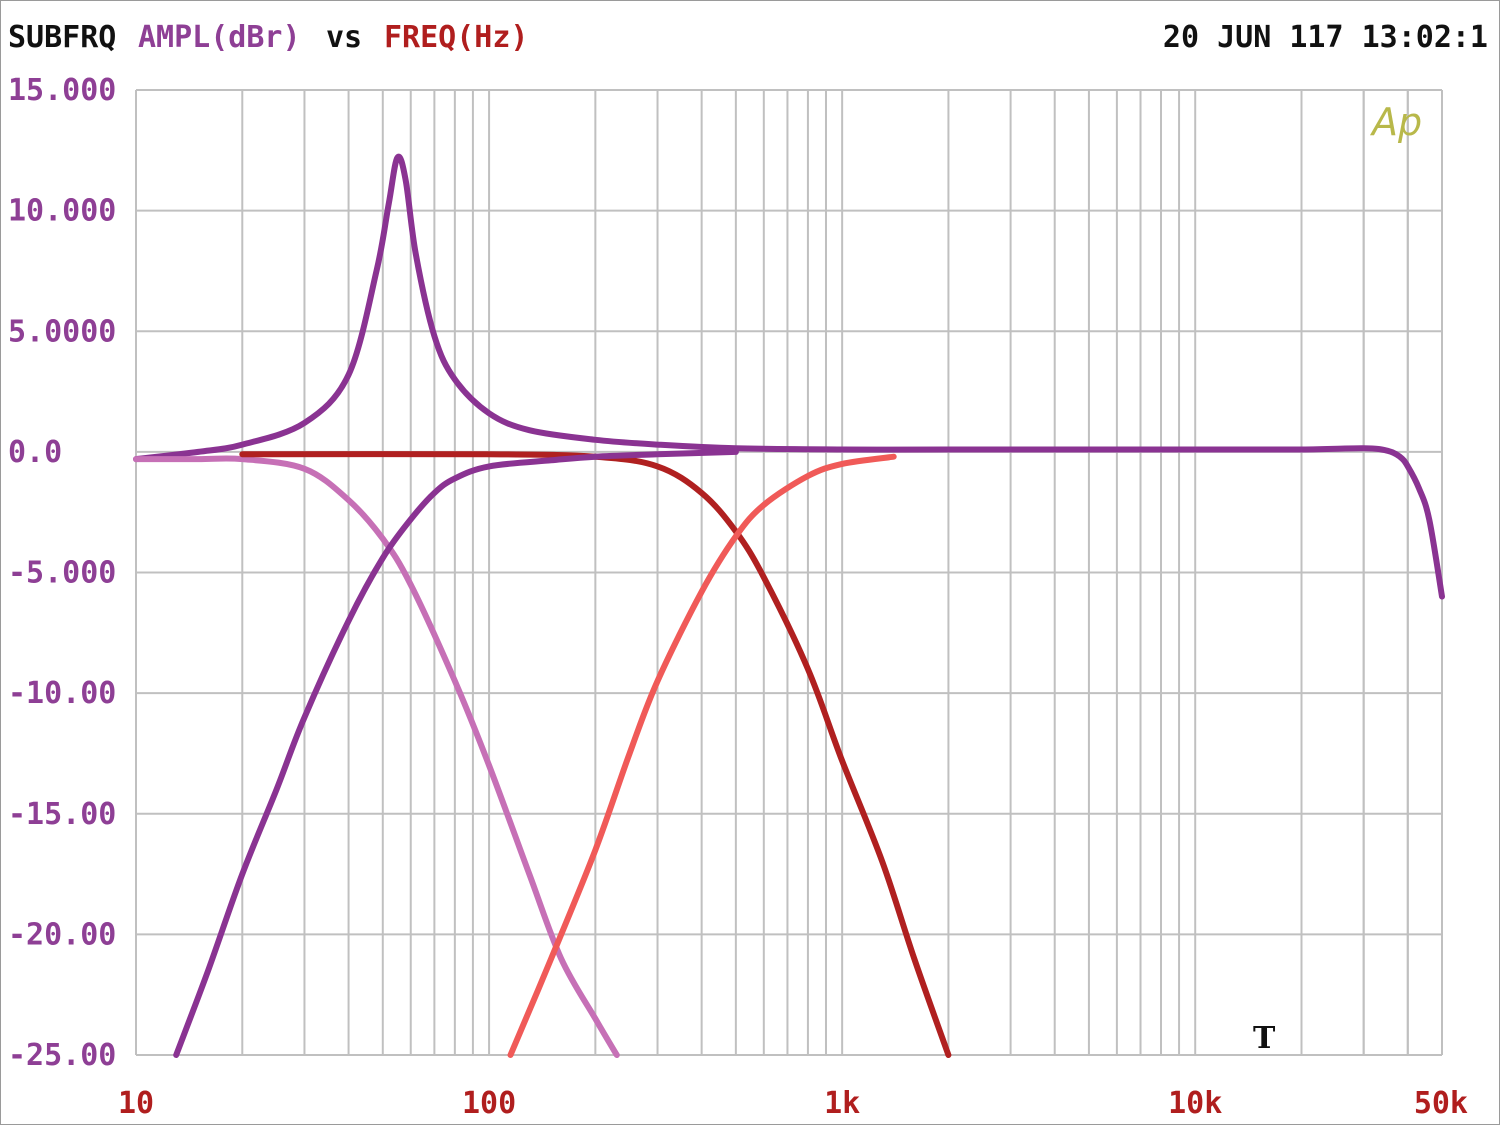  Describe the element at coordinates (1395, 122) in the screenshot. I see `ap-logo: Ap` at that location.